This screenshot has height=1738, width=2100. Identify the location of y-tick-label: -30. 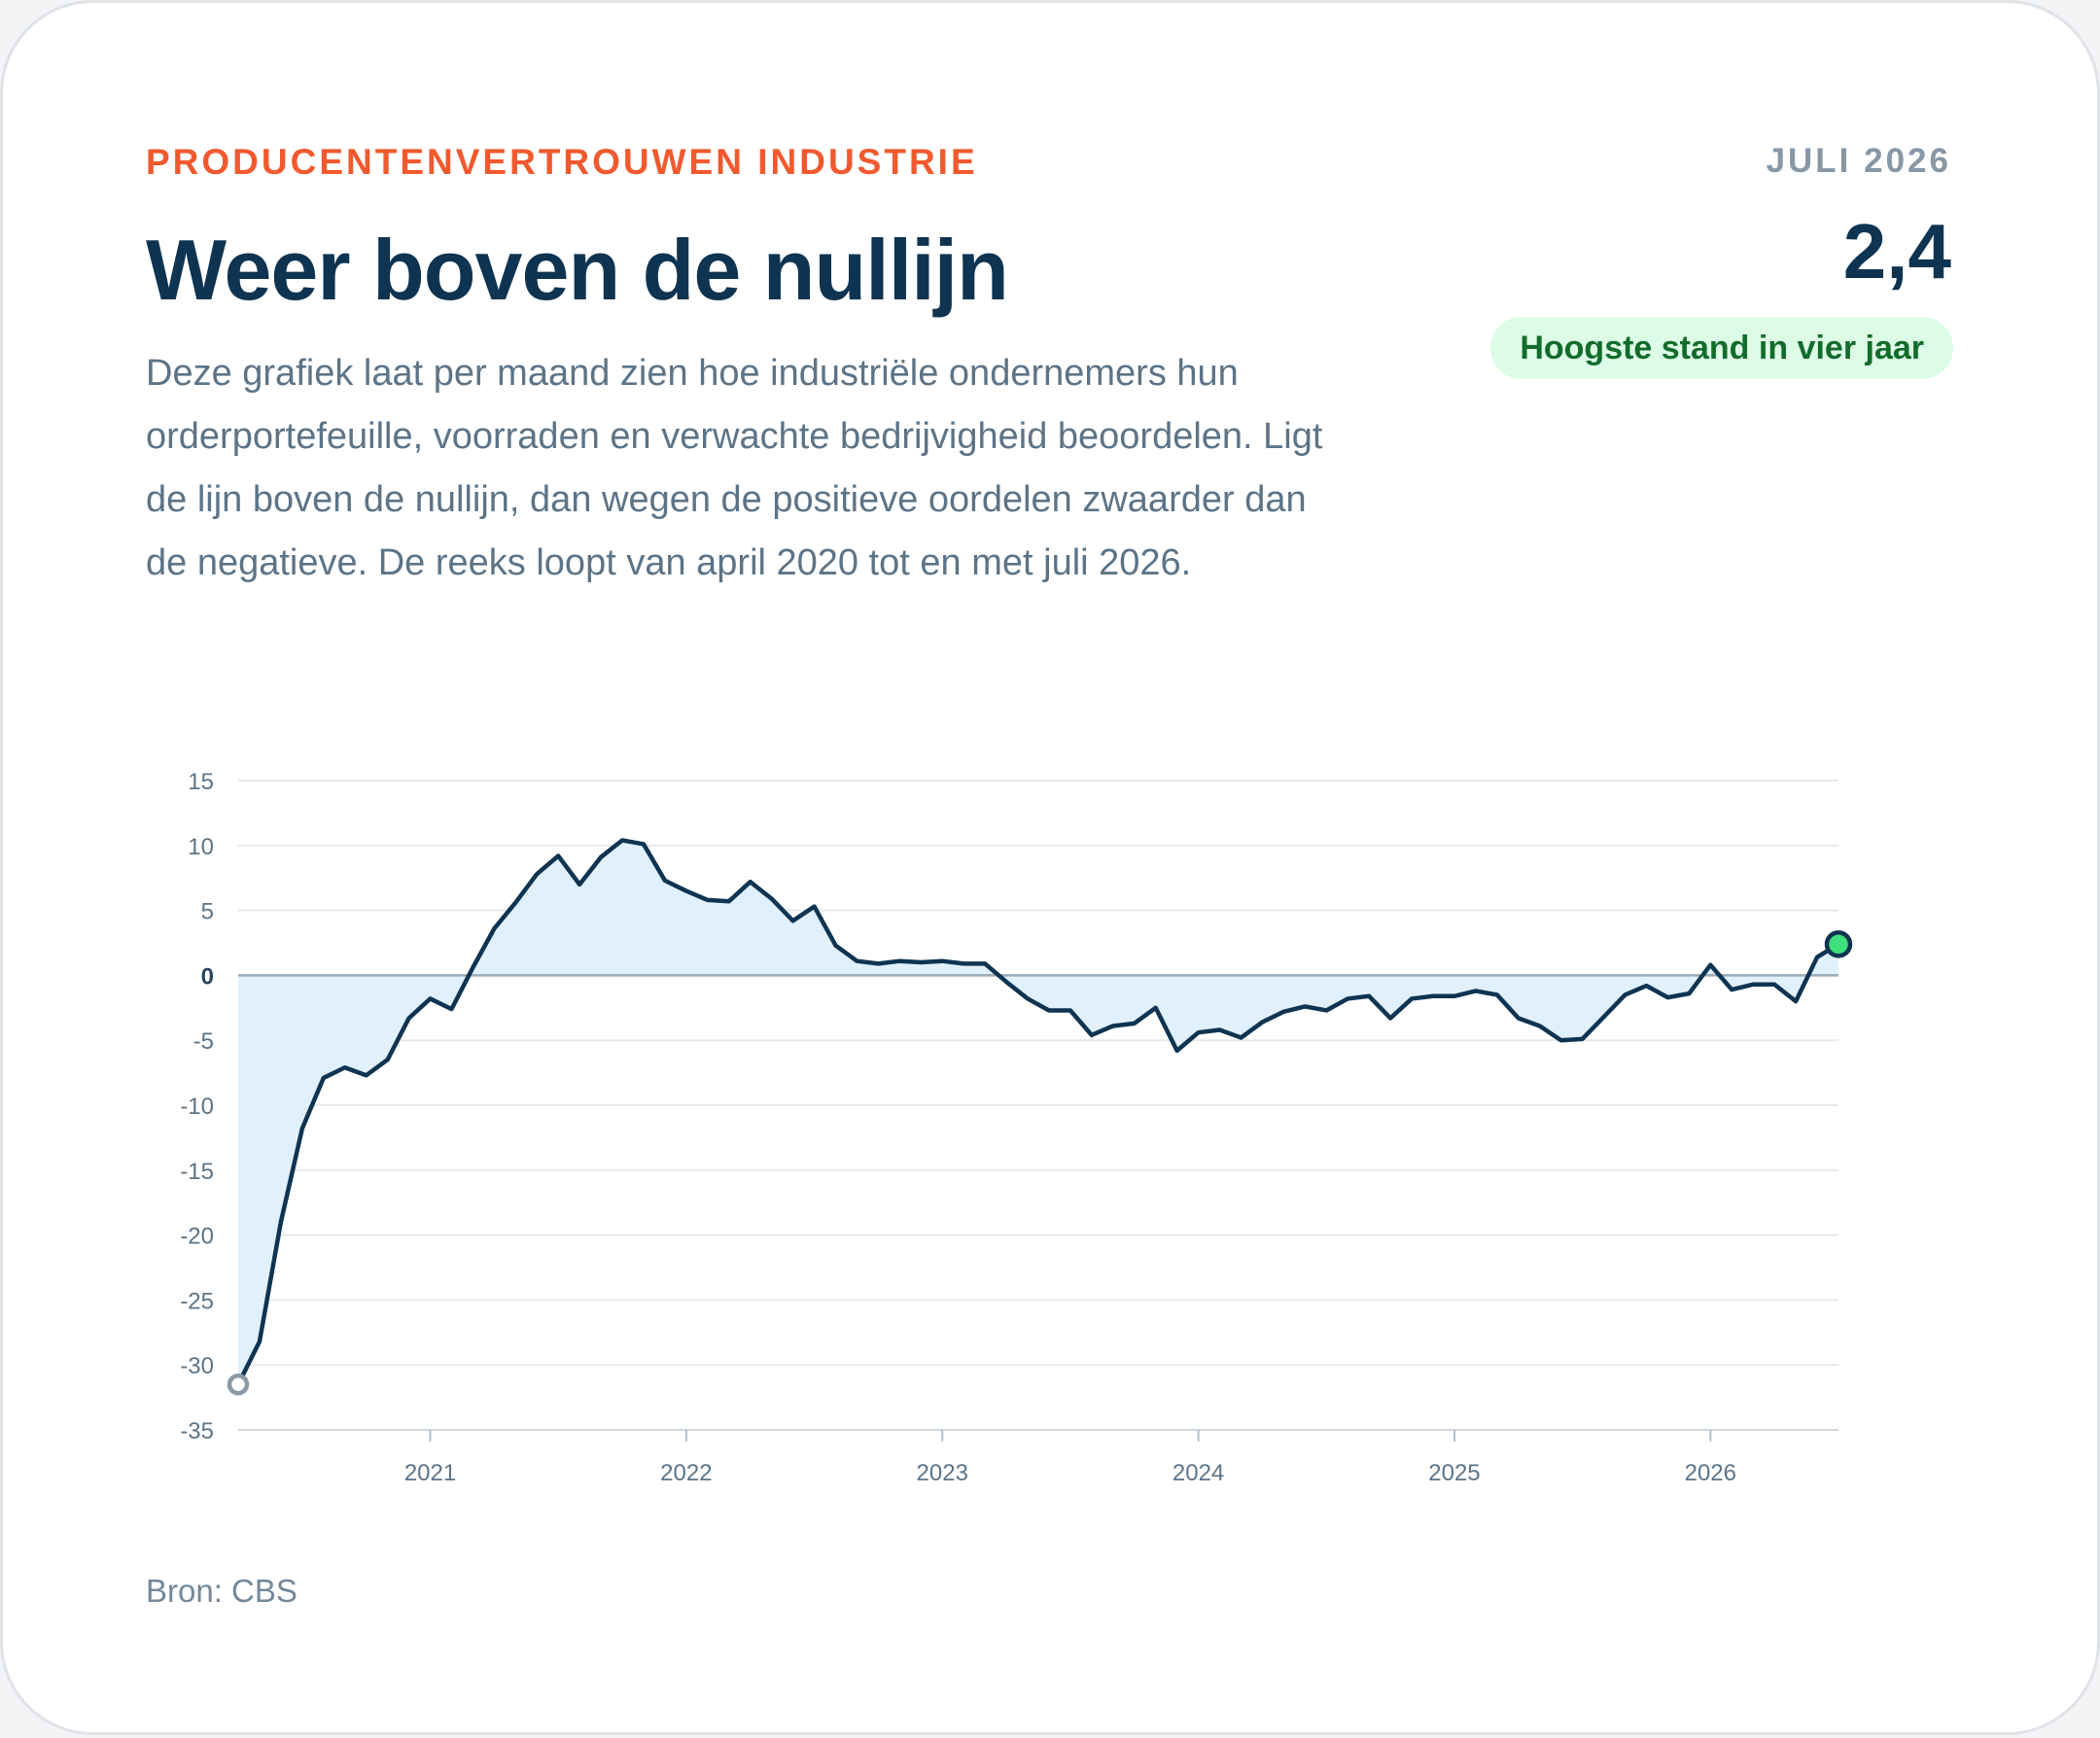
(197, 1366).